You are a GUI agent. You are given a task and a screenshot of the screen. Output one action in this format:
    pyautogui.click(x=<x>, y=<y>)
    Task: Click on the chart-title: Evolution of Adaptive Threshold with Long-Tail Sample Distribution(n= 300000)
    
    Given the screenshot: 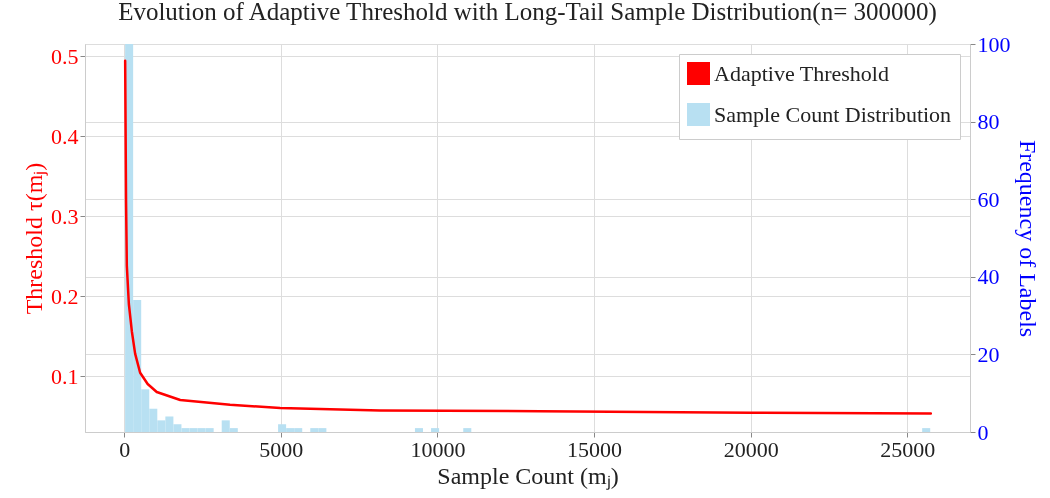 What is the action you would take?
    pyautogui.click(x=527, y=13)
    